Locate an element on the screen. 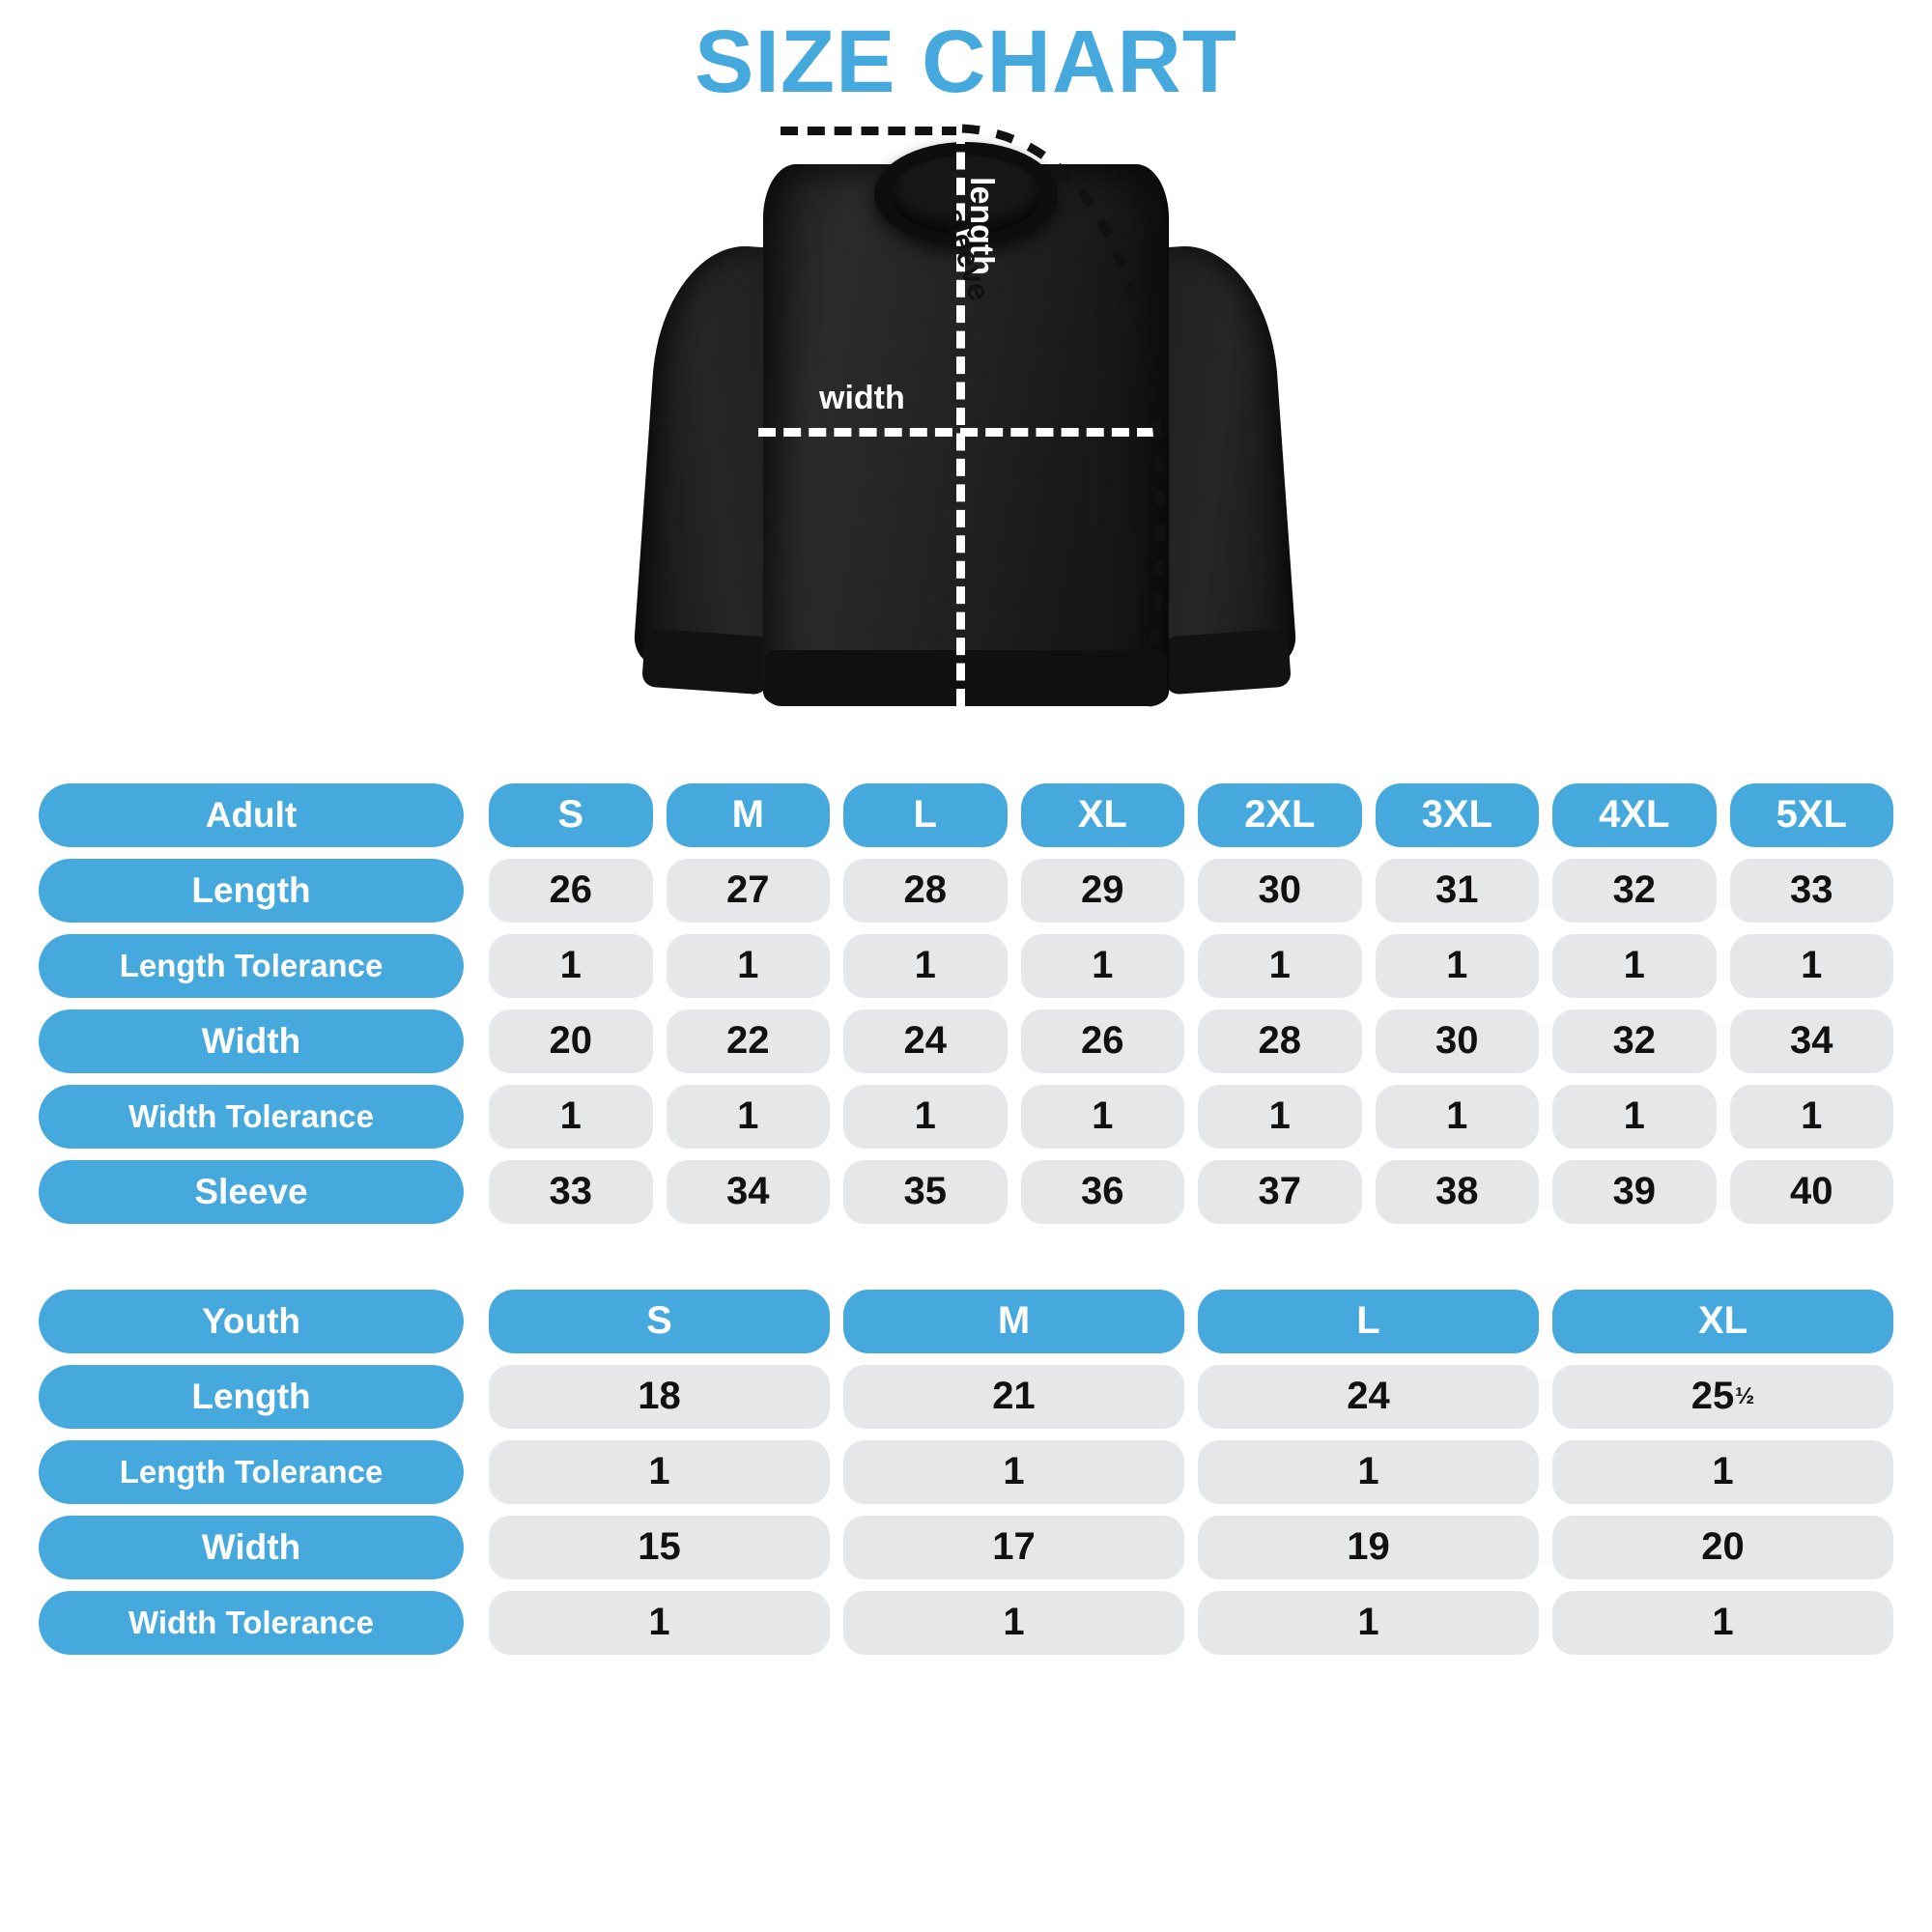  cuff-left is located at coordinates (706, 662).